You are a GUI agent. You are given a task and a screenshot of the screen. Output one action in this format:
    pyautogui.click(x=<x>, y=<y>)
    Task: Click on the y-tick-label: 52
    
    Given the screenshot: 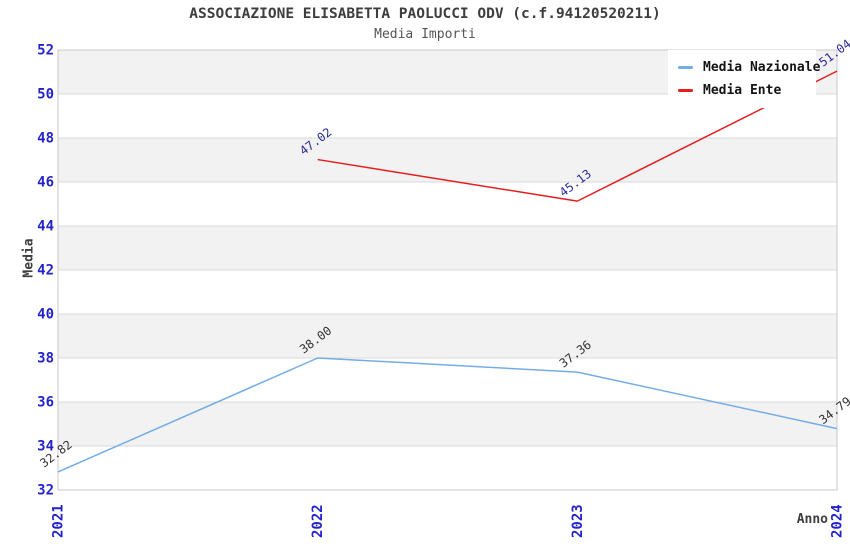 What is the action you would take?
    pyautogui.click(x=45, y=51)
    